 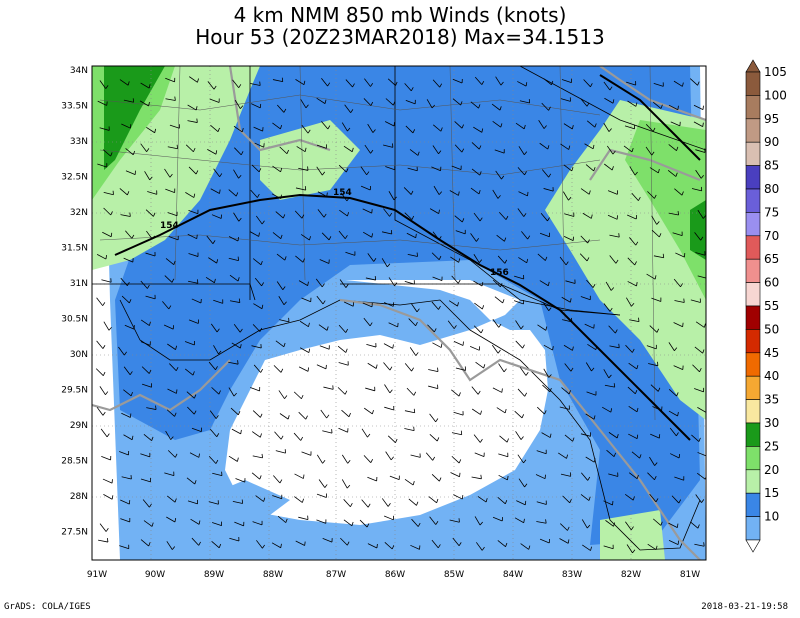 What do you see at coordinates (753, 200) in the screenshot?
I see `colorbar-swatch` at bounding box center [753, 200].